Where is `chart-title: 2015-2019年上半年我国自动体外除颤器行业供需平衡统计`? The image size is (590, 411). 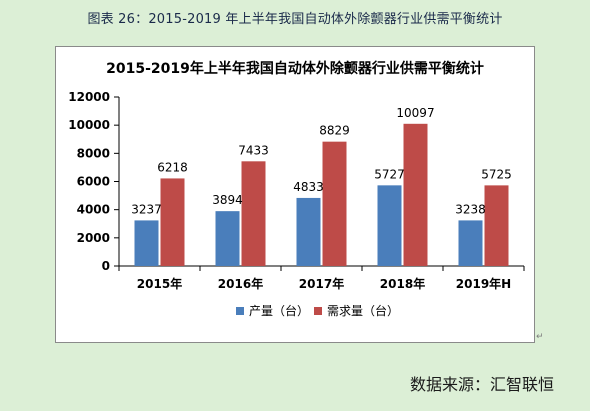
chart-title: 2015-2019年上半年我国自动体外除颤器行业供需平衡统计 is located at coordinates (295, 68).